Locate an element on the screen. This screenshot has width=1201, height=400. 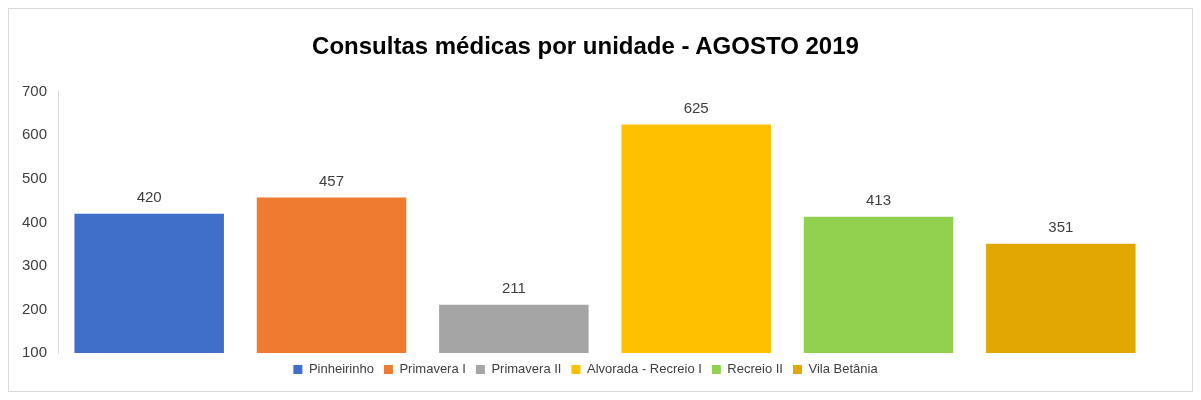
chart-title: Consultas médicas por unidade - AGOSTO 2019 is located at coordinates (585, 46).